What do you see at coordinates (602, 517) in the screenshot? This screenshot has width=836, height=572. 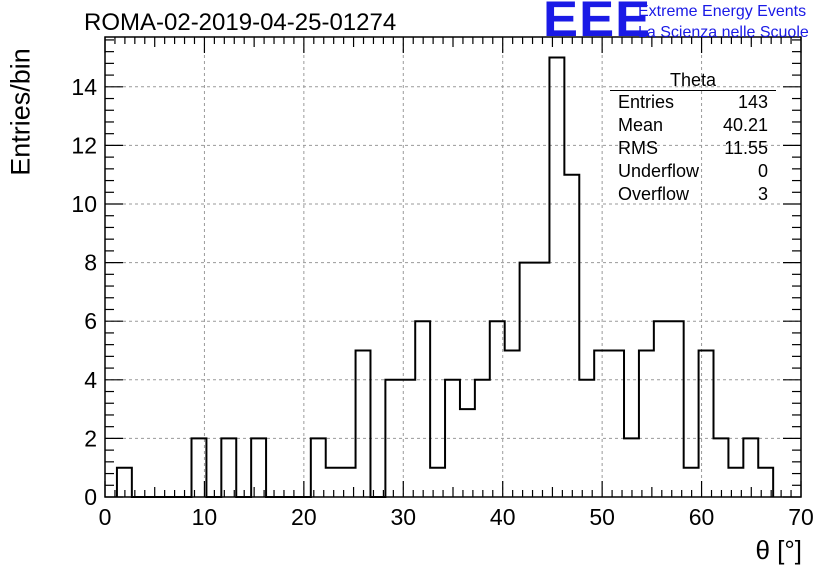 I see `x-tick-label: 50` at bounding box center [602, 517].